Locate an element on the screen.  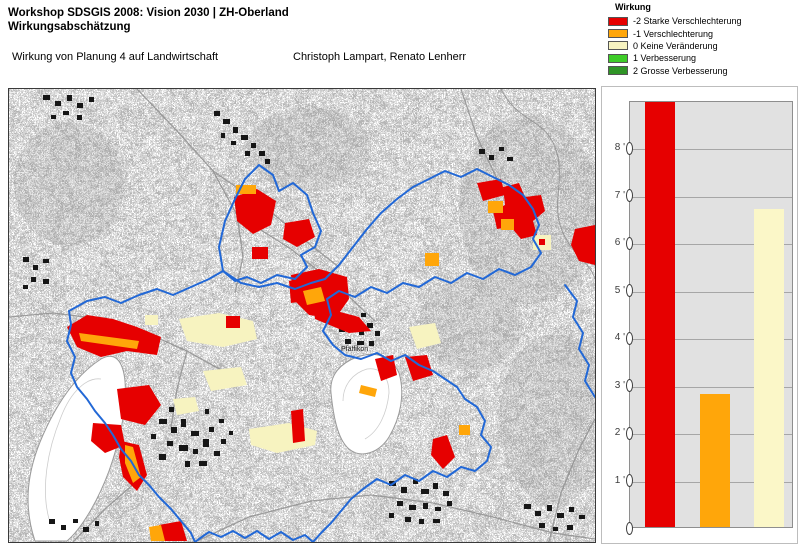
legend-title: Wirkung is located at coordinates (633, 7).